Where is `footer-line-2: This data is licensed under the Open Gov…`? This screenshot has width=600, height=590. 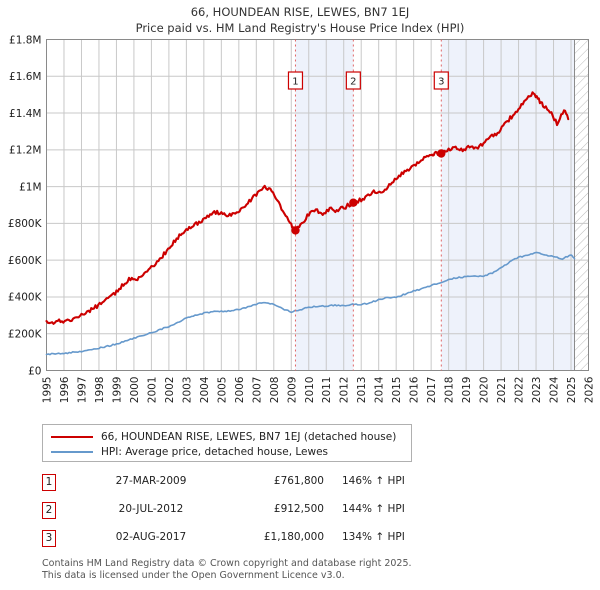
footer-line-2: This data is licensed under the Open Gov… is located at coordinates (193, 575).